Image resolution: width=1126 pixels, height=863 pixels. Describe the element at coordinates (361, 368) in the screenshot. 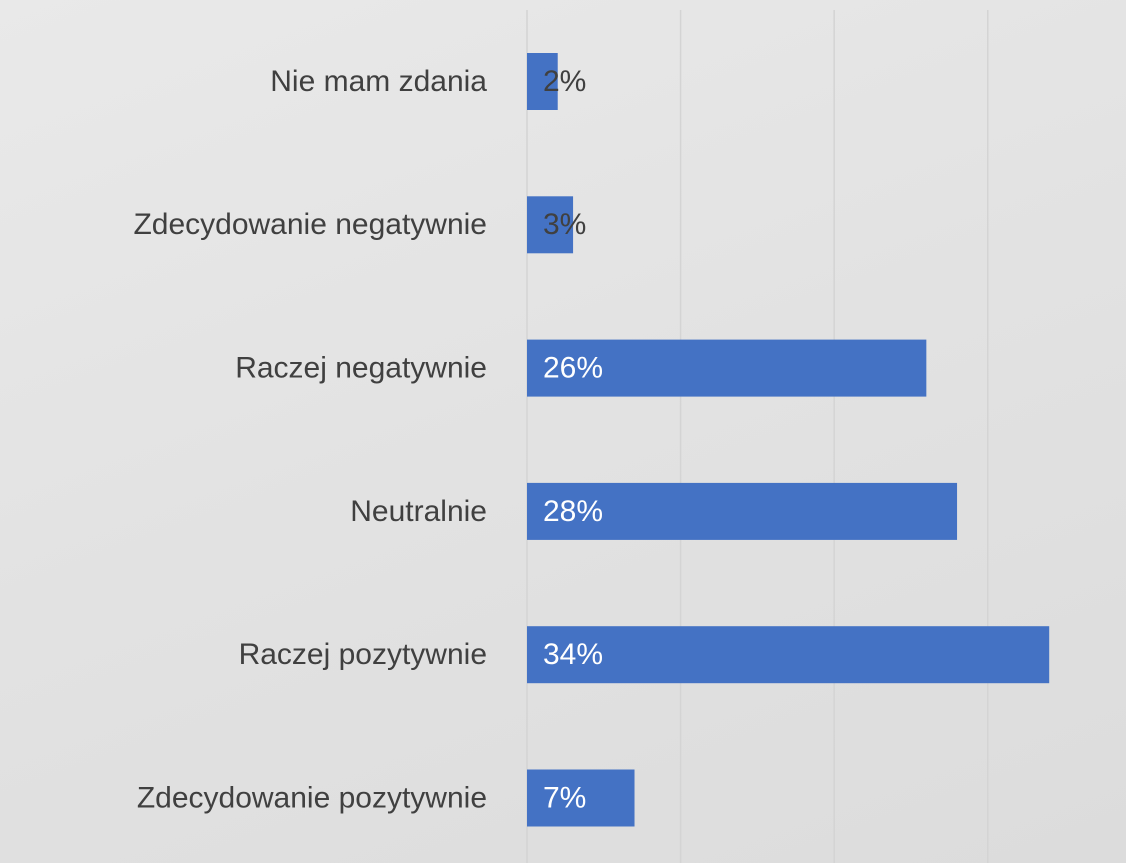

I see `category-label: Raczej negatywnie` at that location.